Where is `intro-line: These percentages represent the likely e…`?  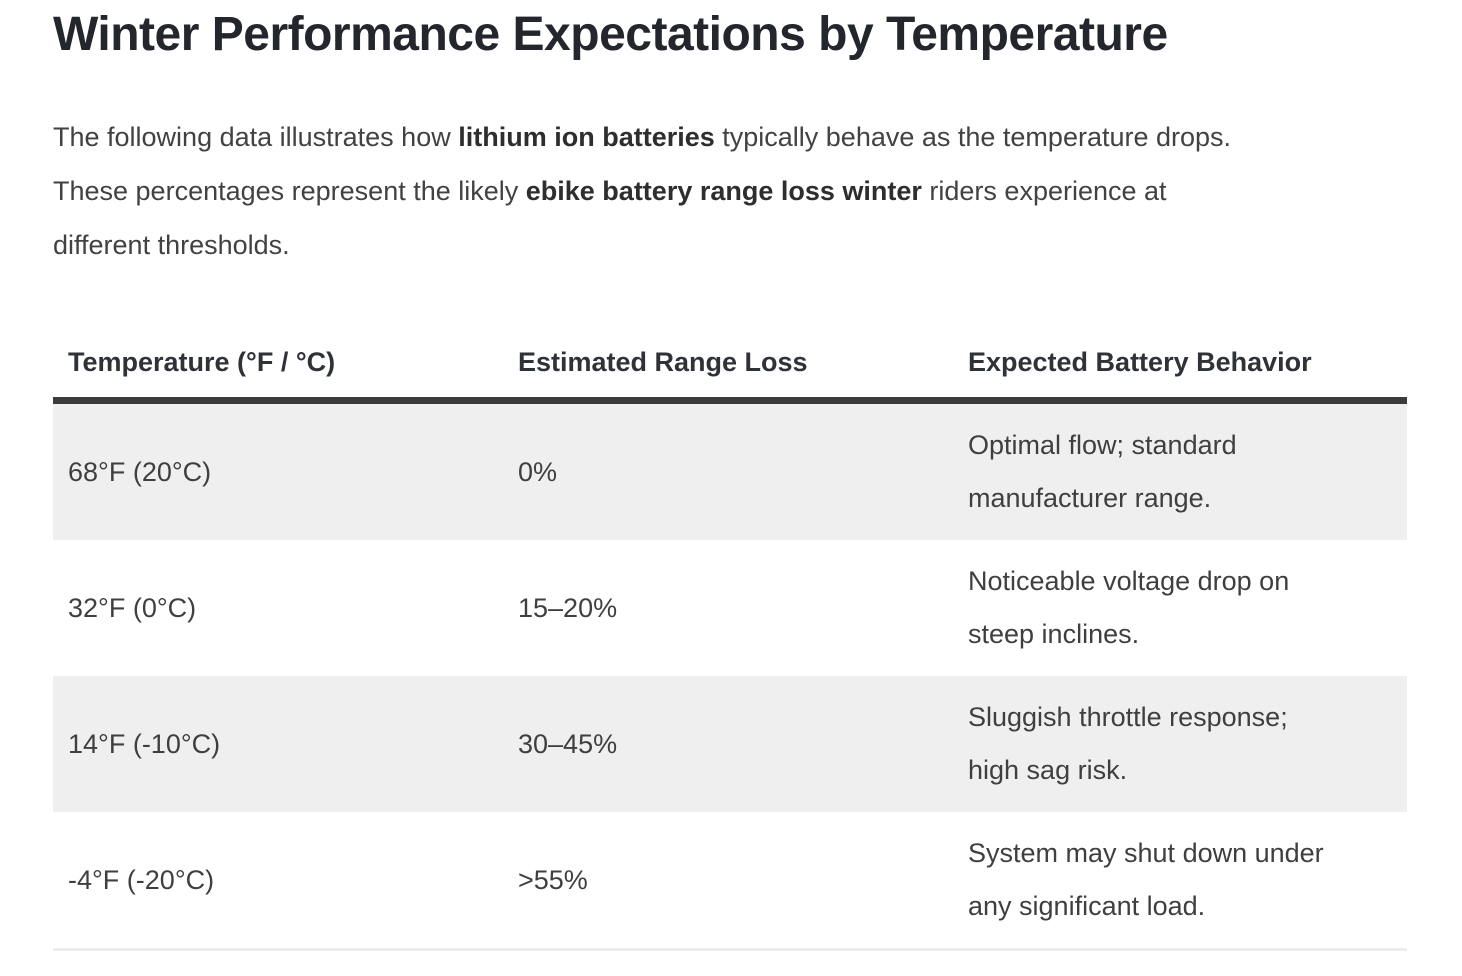
intro-line: These percentages represent the likely e… is located at coordinates (730, 191).